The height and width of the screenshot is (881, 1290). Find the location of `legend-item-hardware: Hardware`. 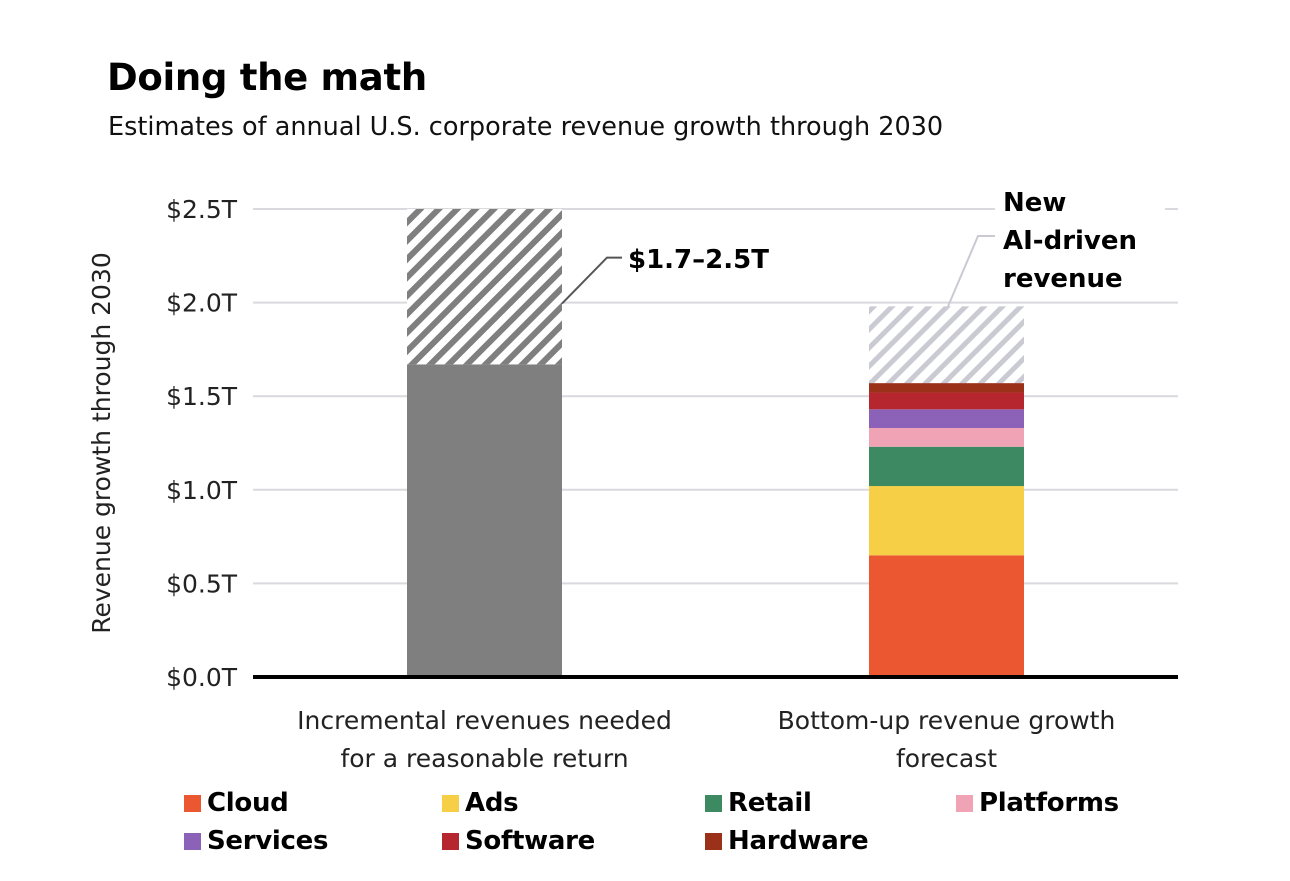

legend-item-hardware: Hardware is located at coordinates (787, 841).